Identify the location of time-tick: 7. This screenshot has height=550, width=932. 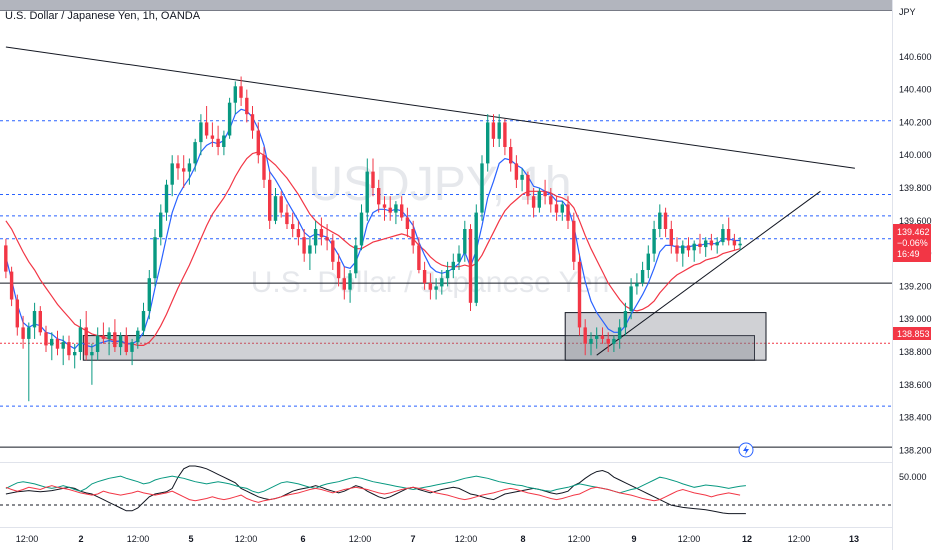
(412, 539).